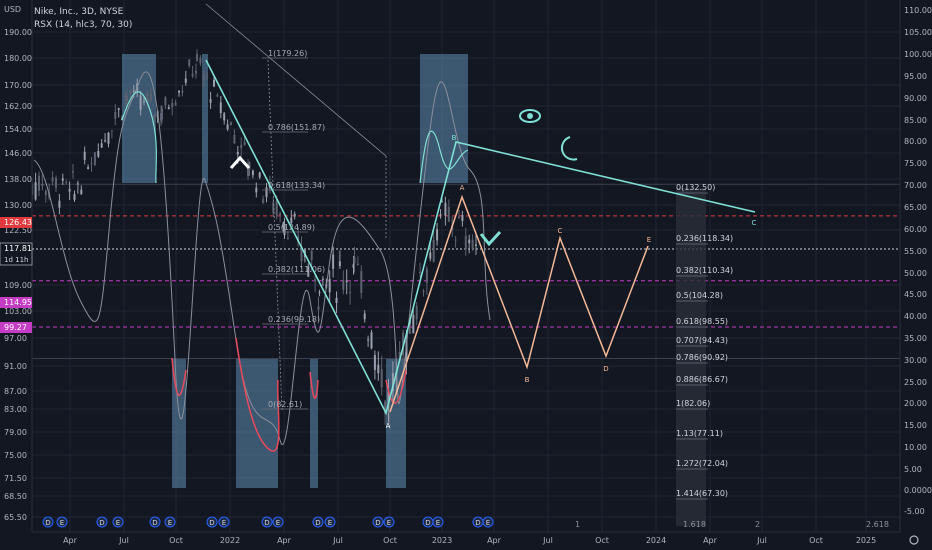  Describe the element at coordinates (294, 319) in the screenshot. I see `fib-left-label: 0.236(99.18)` at that location.